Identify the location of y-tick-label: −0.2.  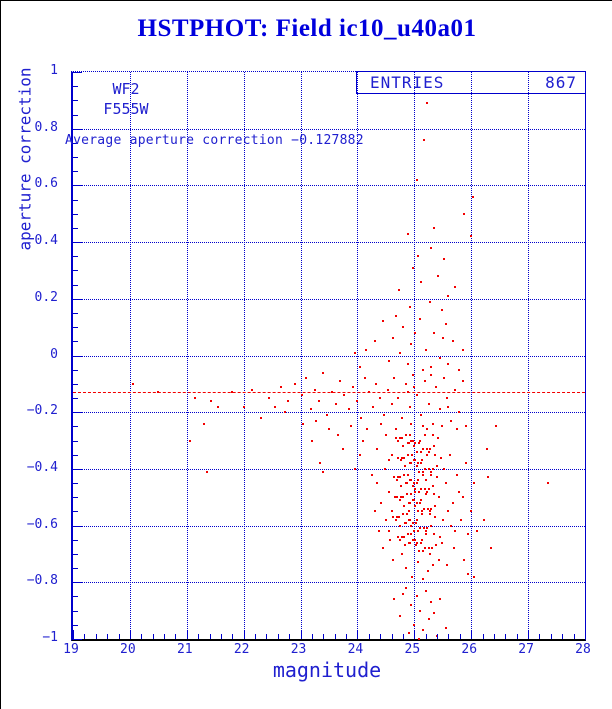
(42, 411).